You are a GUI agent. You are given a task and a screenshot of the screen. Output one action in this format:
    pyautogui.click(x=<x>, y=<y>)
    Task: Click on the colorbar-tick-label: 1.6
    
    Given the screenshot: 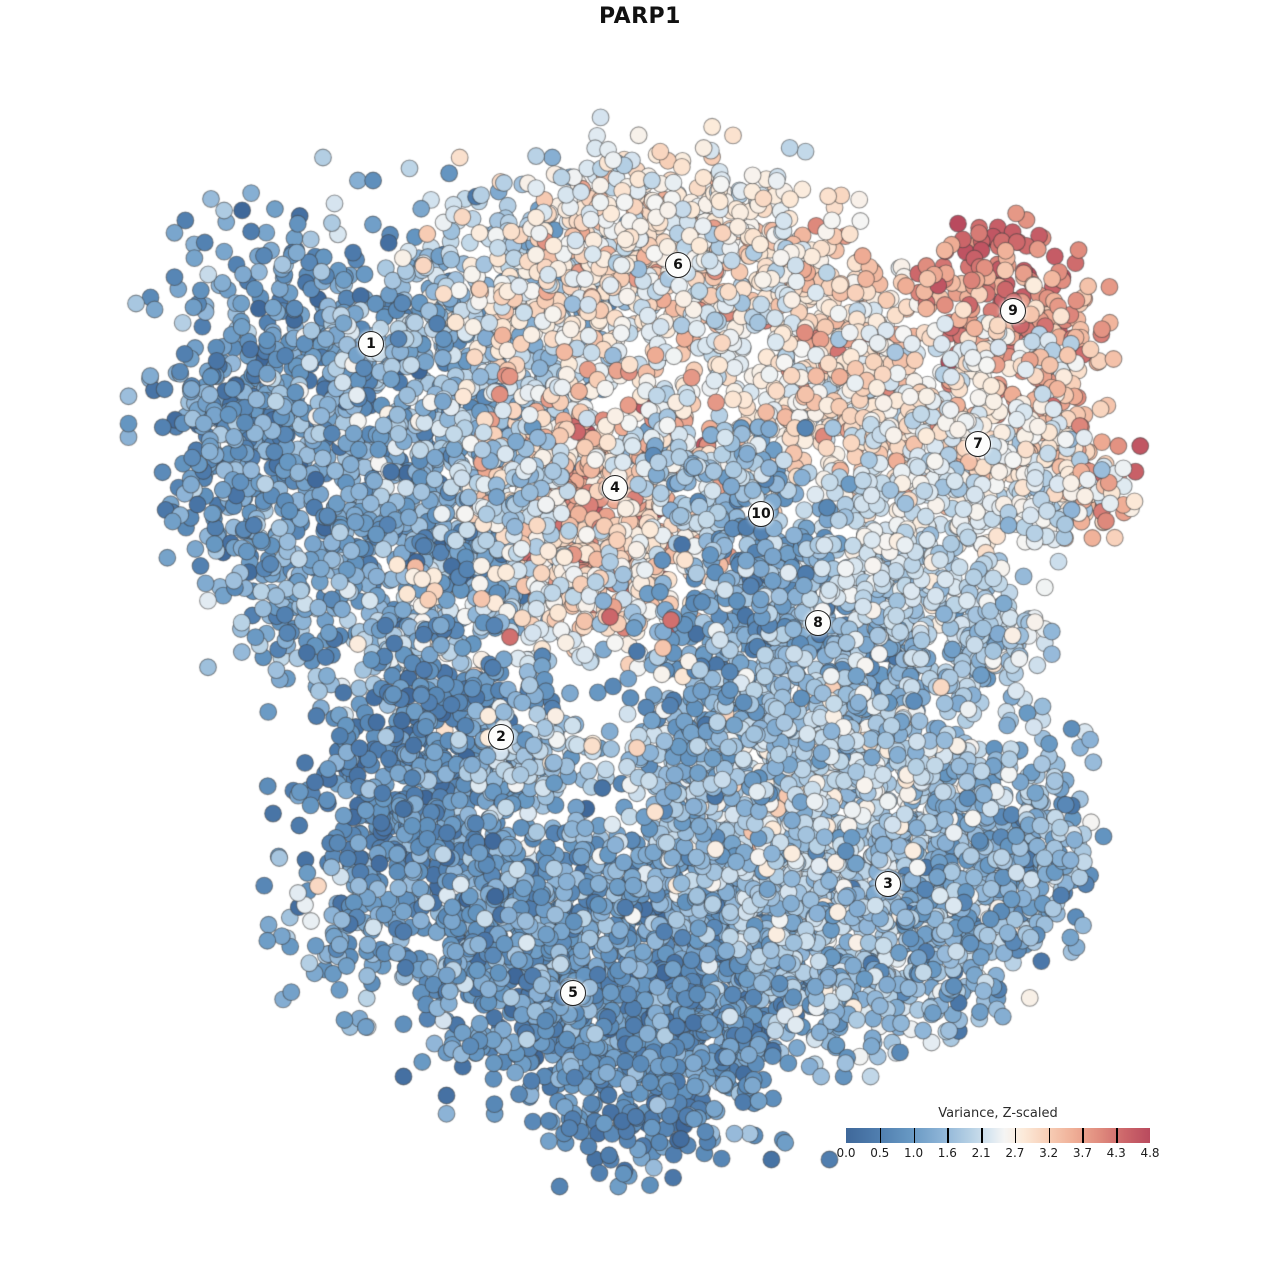 What is the action you would take?
    pyautogui.click(x=947, y=1153)
    